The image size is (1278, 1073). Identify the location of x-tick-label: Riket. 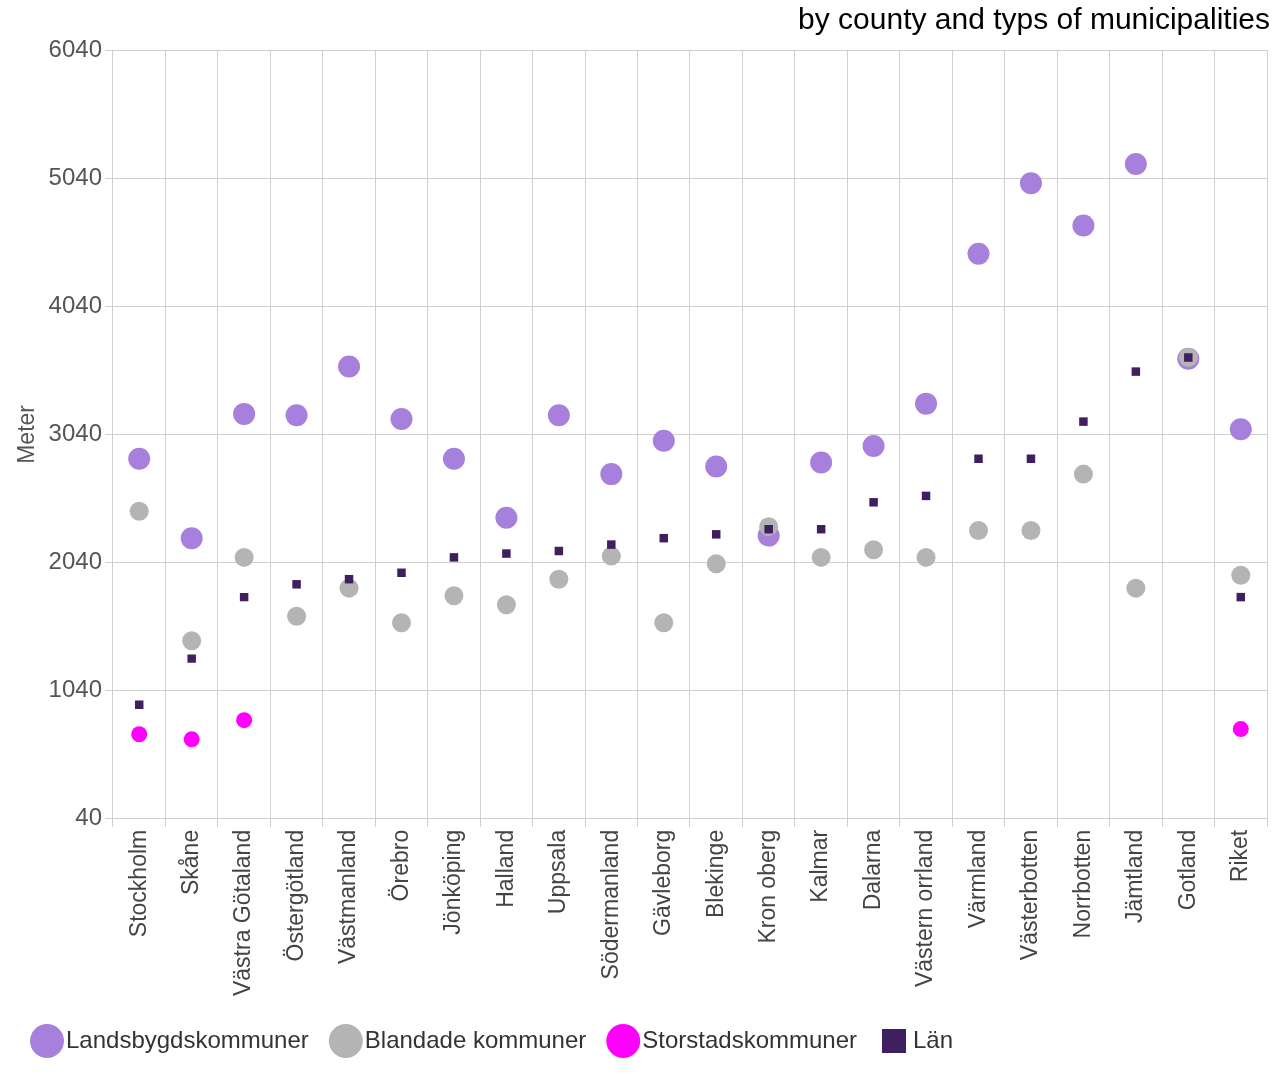
(1239, 856).